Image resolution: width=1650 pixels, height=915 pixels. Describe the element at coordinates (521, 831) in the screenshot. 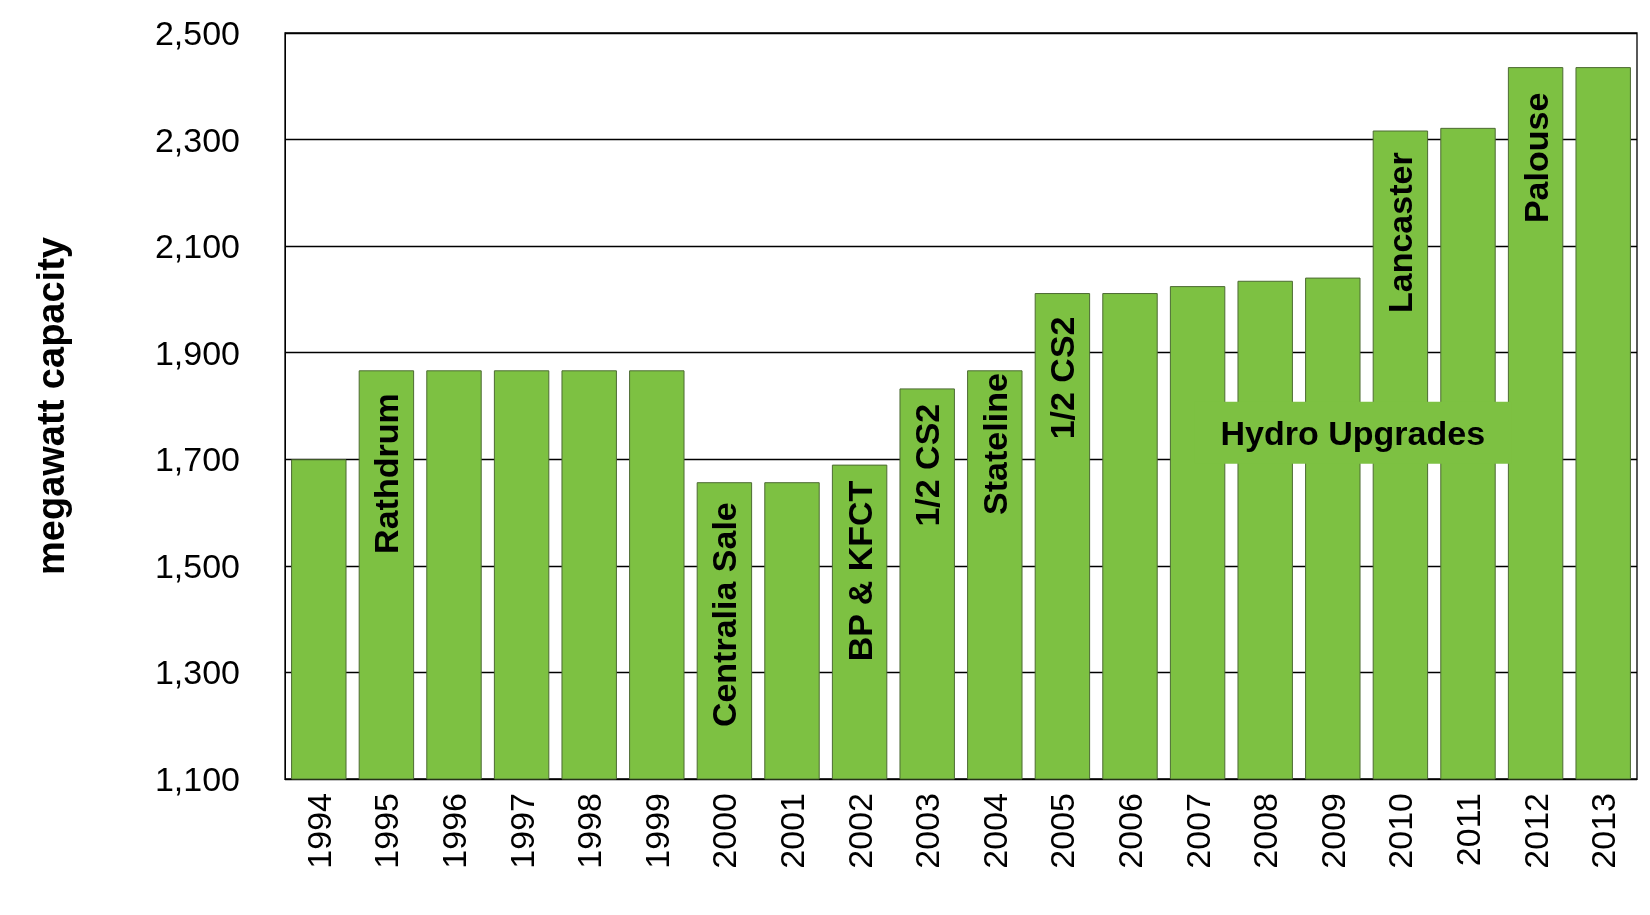

I see `x-tick-label: 1997` at that location.